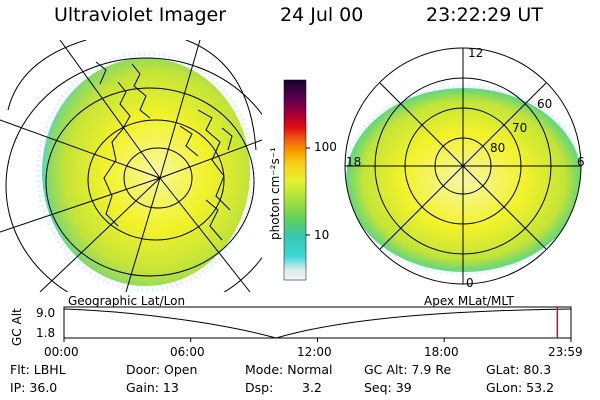  Describe the element at coordinates (314, 352) in the screenshot. I see `altitude-xtick-1200: 12:00` at that location.